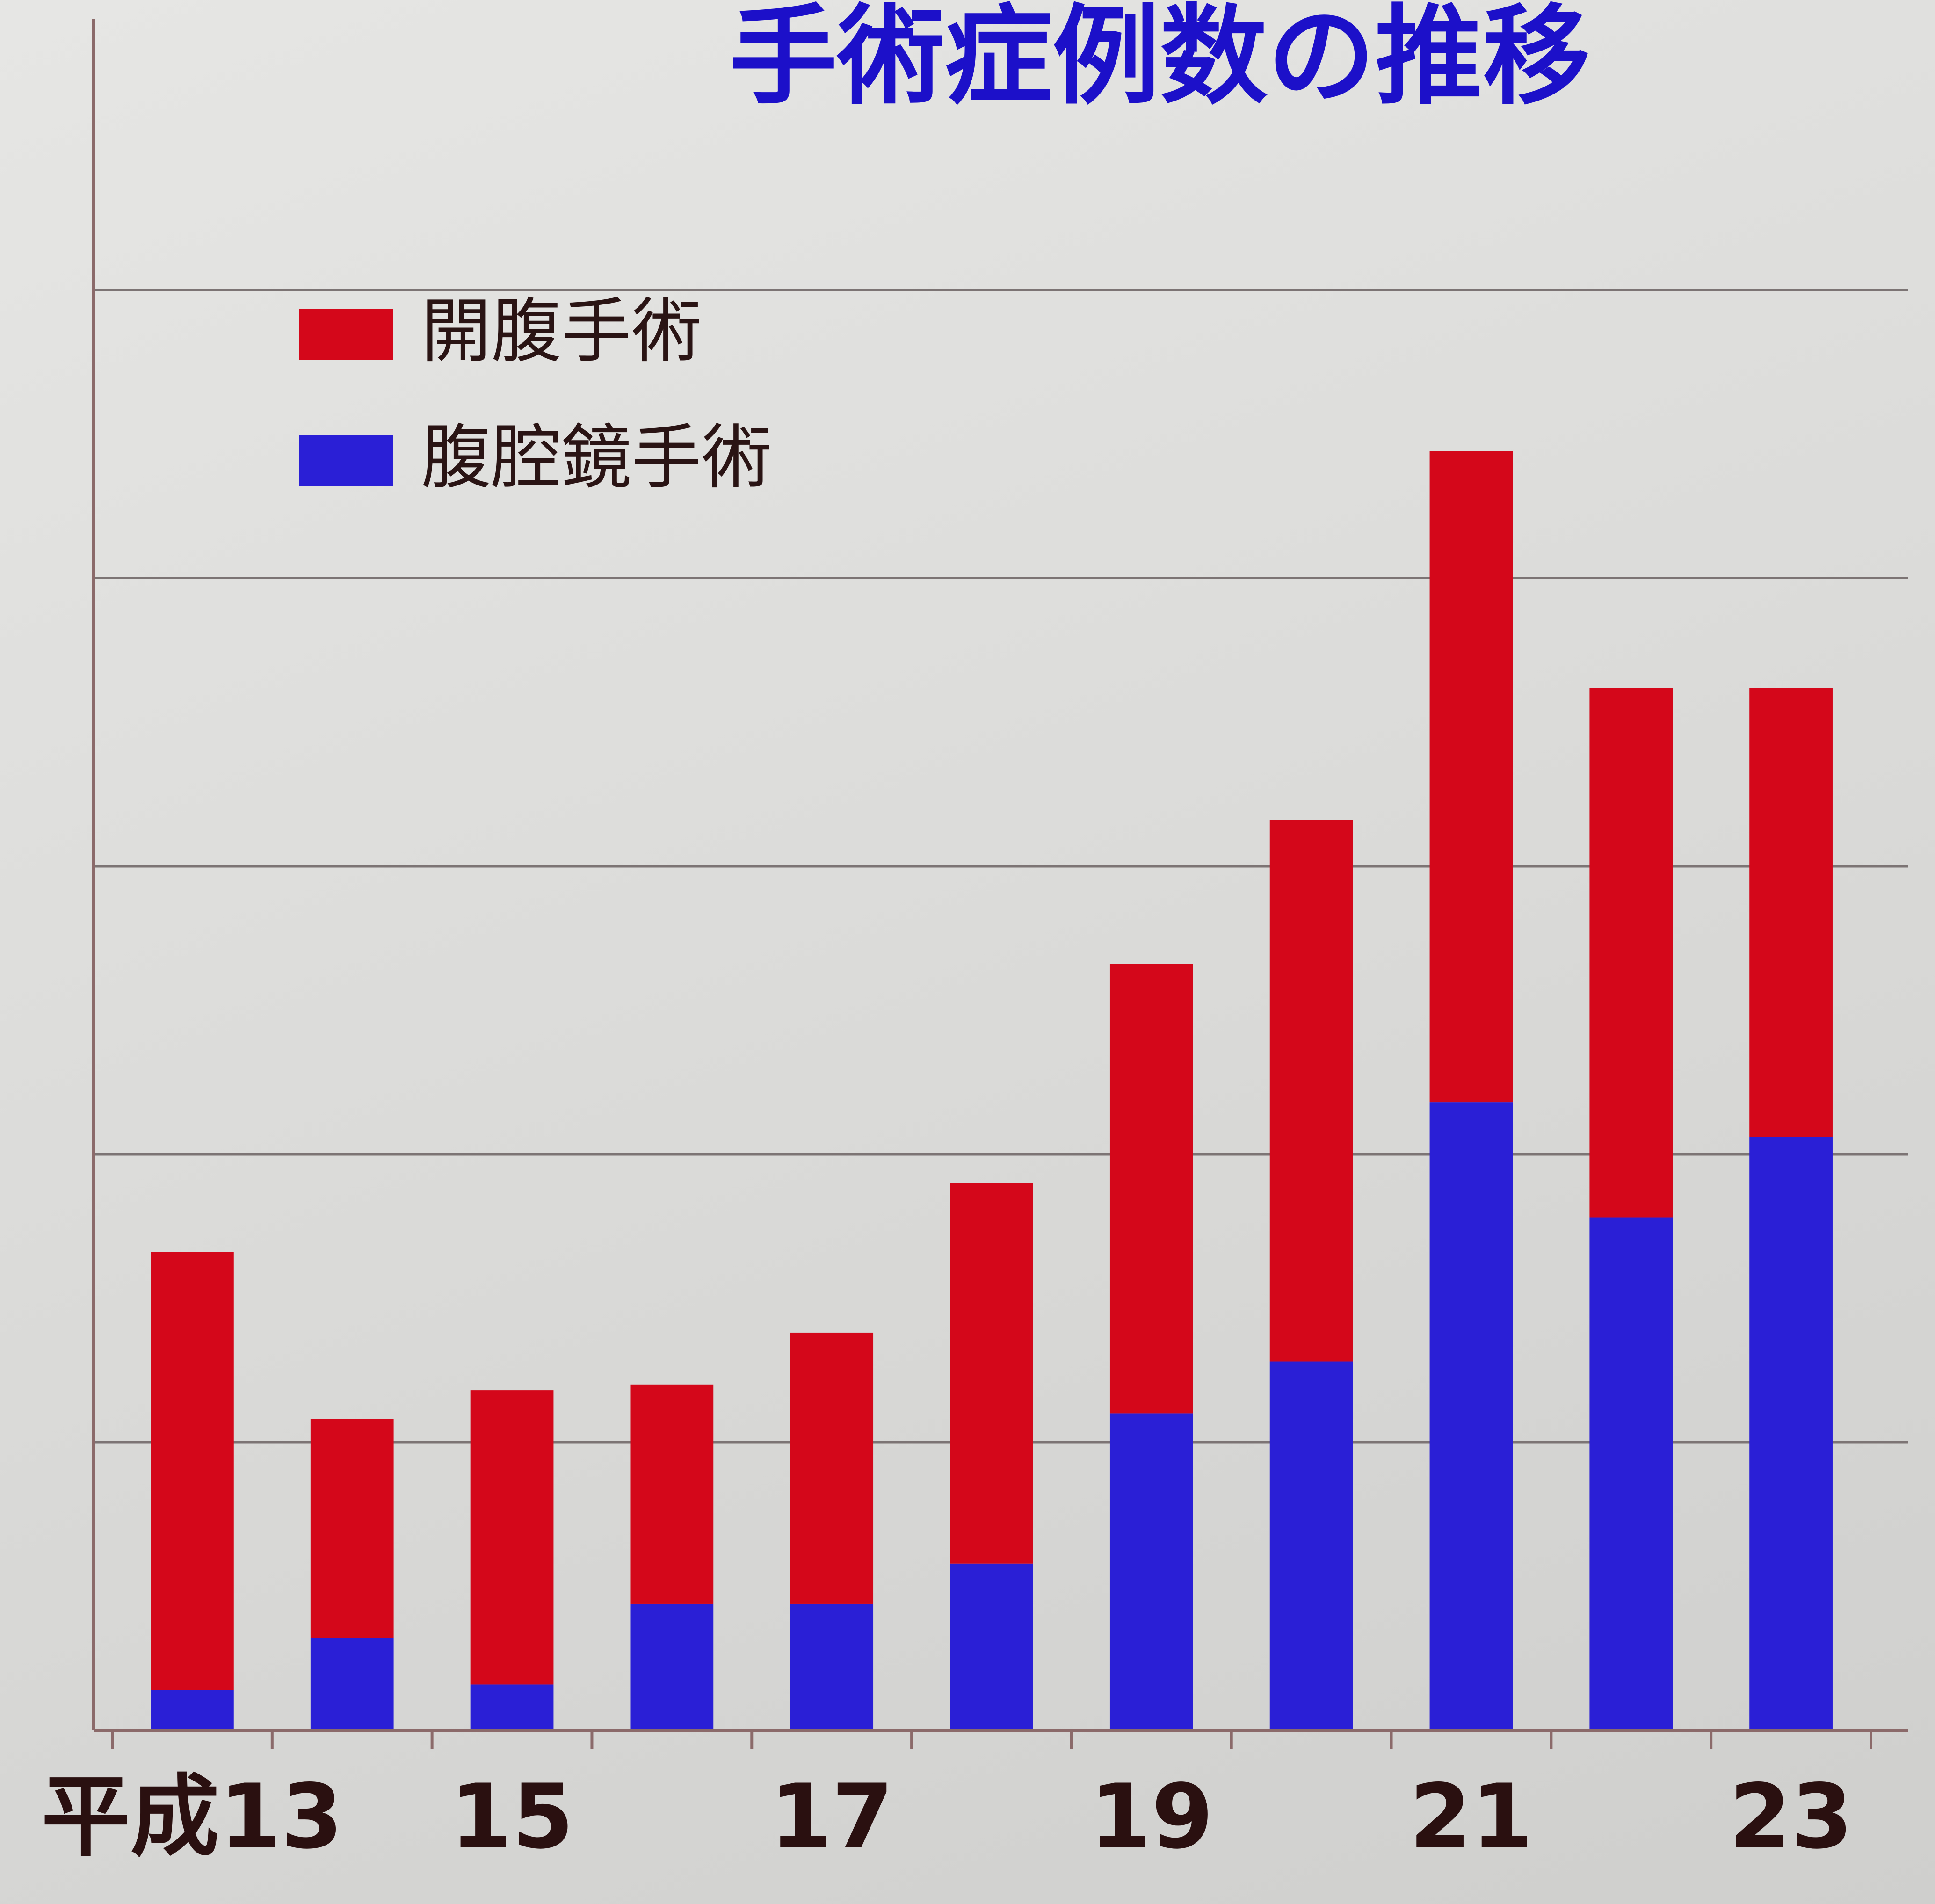 The height and width of the screenshot is (1904, 1935). Describe the element at coordinates (1791, 1816) in the screenshot. I see `x-tick-label: 23` at that location.